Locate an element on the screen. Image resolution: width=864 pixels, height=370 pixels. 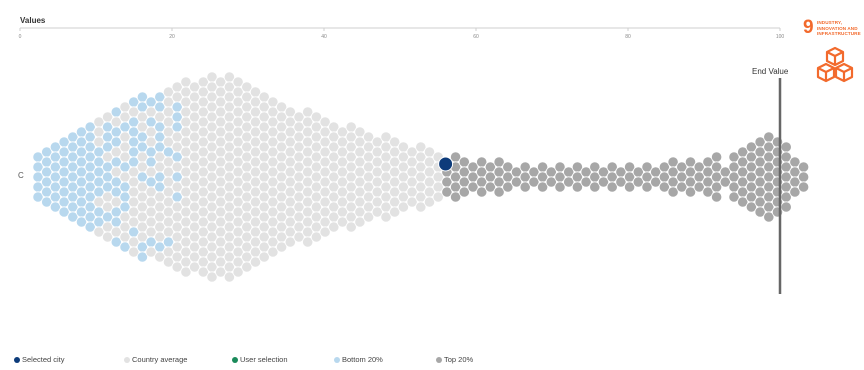
legend-item: Selected city is located at coordinates (39, 359).